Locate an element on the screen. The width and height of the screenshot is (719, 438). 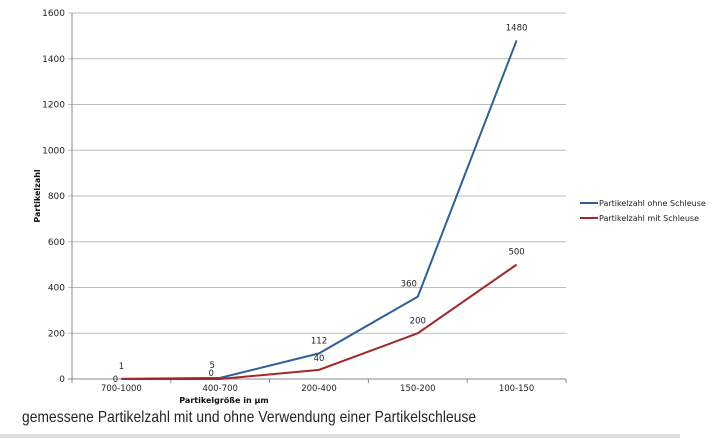
y-tick-label: 200 is located at coordinates (56, 334).